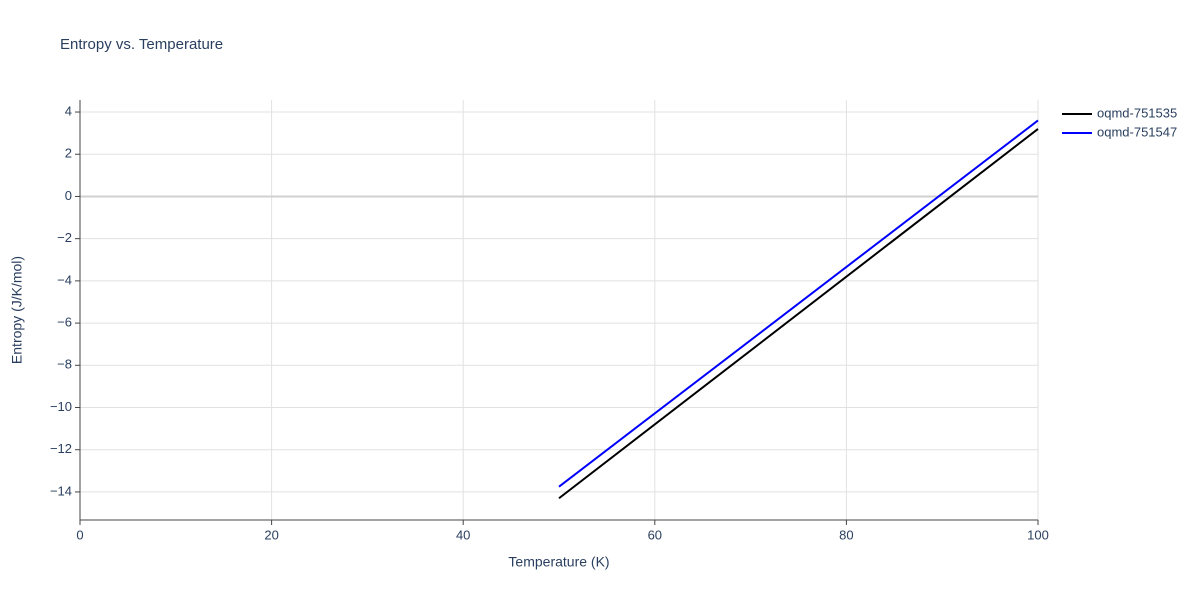 The width and height of the screenshot is (1200, 600). What do you see at coordinates (68, 195) in the screenshot?
I see `y-tick-label: 0` at bounding box center [68, 195].